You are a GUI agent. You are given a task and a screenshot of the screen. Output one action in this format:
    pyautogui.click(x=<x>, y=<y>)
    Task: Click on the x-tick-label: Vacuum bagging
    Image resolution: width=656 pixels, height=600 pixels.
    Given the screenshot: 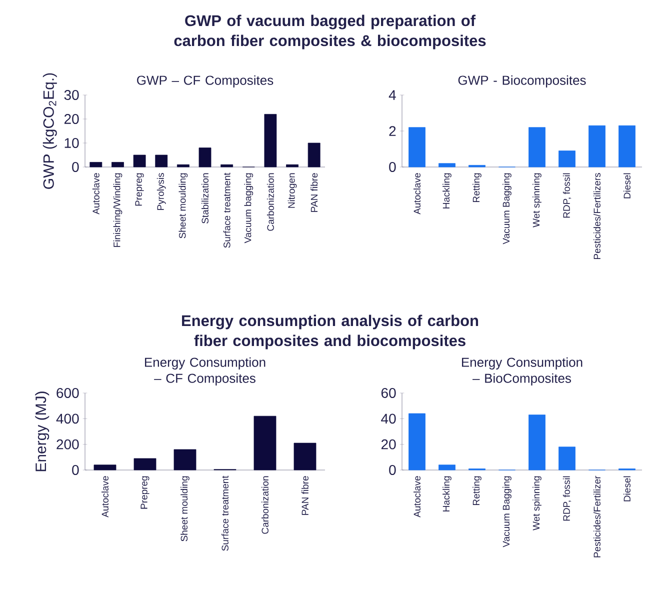 What is the action you would take?
    pyautogui.click(x=249, y=208)
    